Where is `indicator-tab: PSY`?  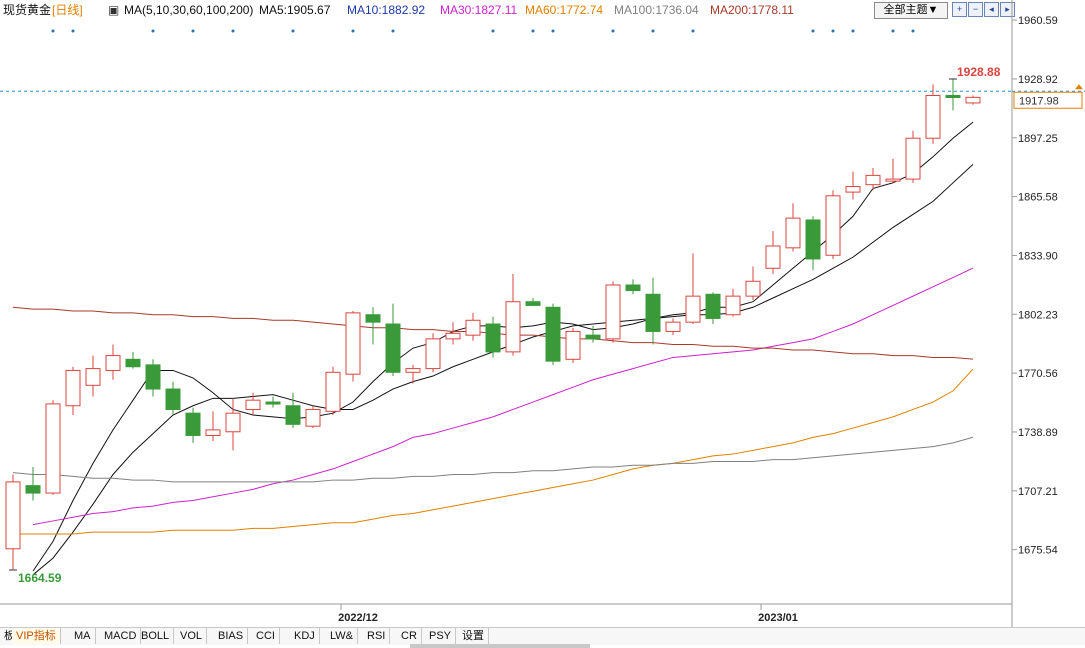
indicator-tab: PSY is located at coordinates (441, 636).